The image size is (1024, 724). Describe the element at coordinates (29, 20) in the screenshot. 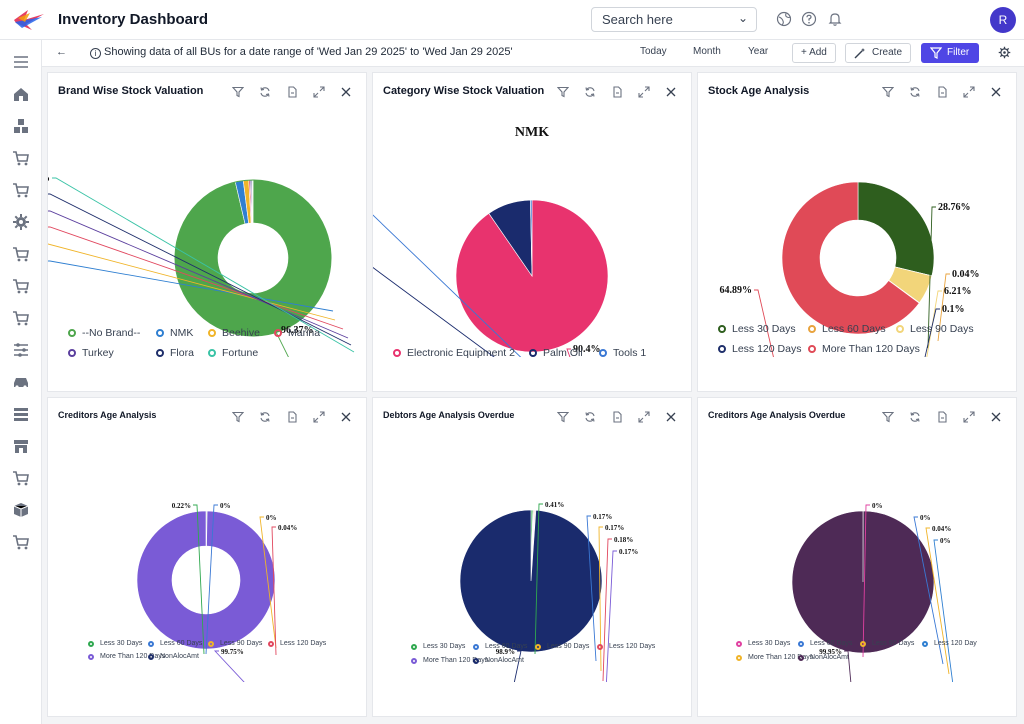

I see `app-logo` at that location.